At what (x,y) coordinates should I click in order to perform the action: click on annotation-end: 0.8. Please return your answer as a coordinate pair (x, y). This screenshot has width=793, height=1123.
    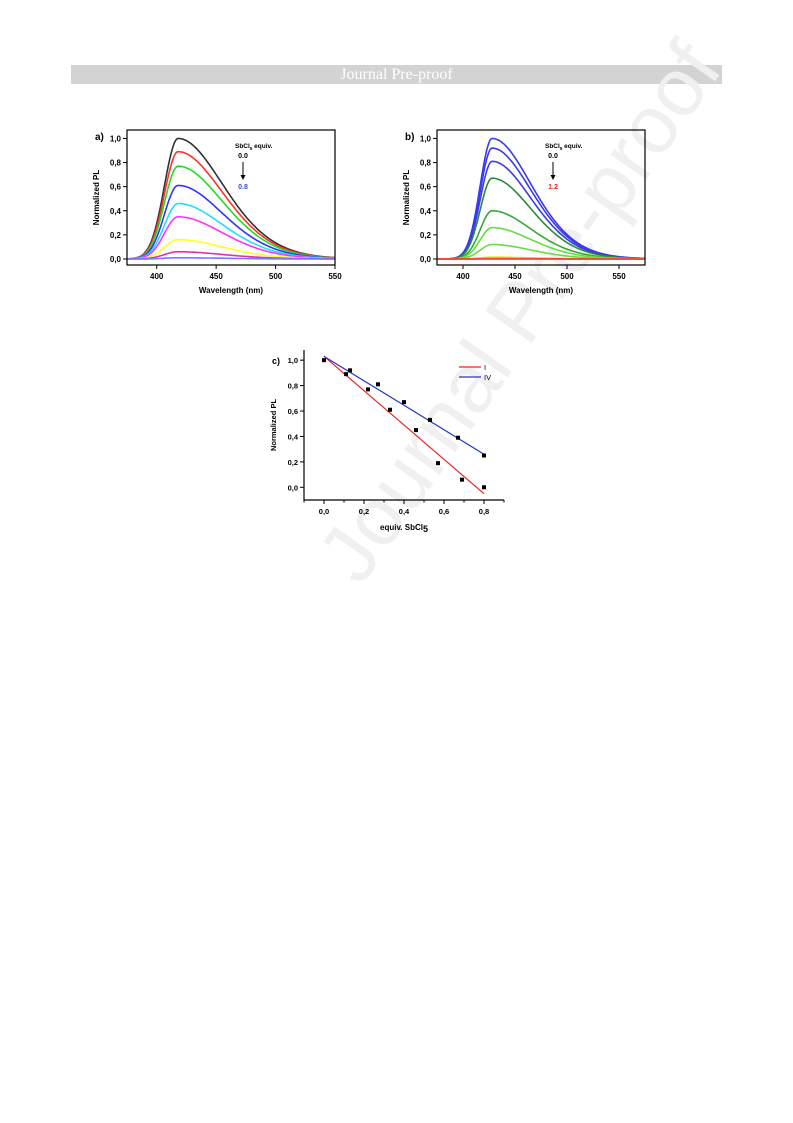
    Looking at the image, I should click on (243, 187).